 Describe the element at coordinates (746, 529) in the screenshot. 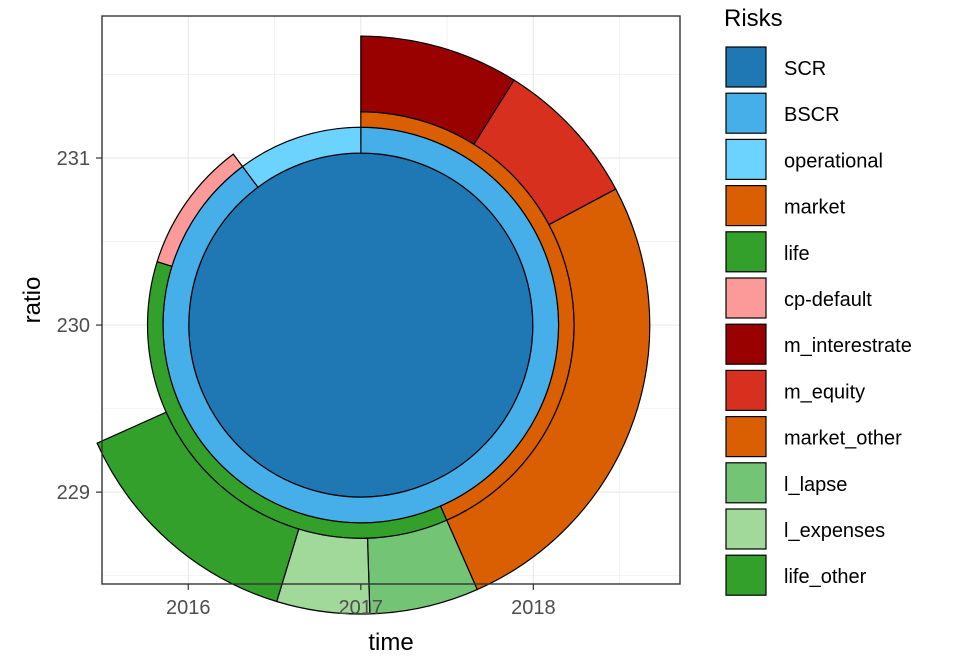

I see `legend-key-l-expenses` at that location.